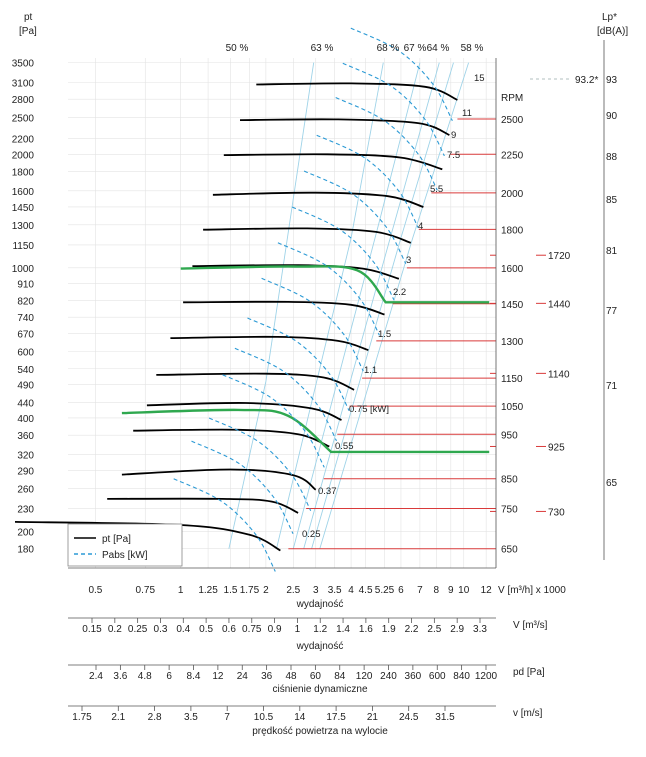 This screenshot has height=757, width=646. I want to click on secondary-axis-name: prędkość powietrza na wylocie, so click(320, 731).